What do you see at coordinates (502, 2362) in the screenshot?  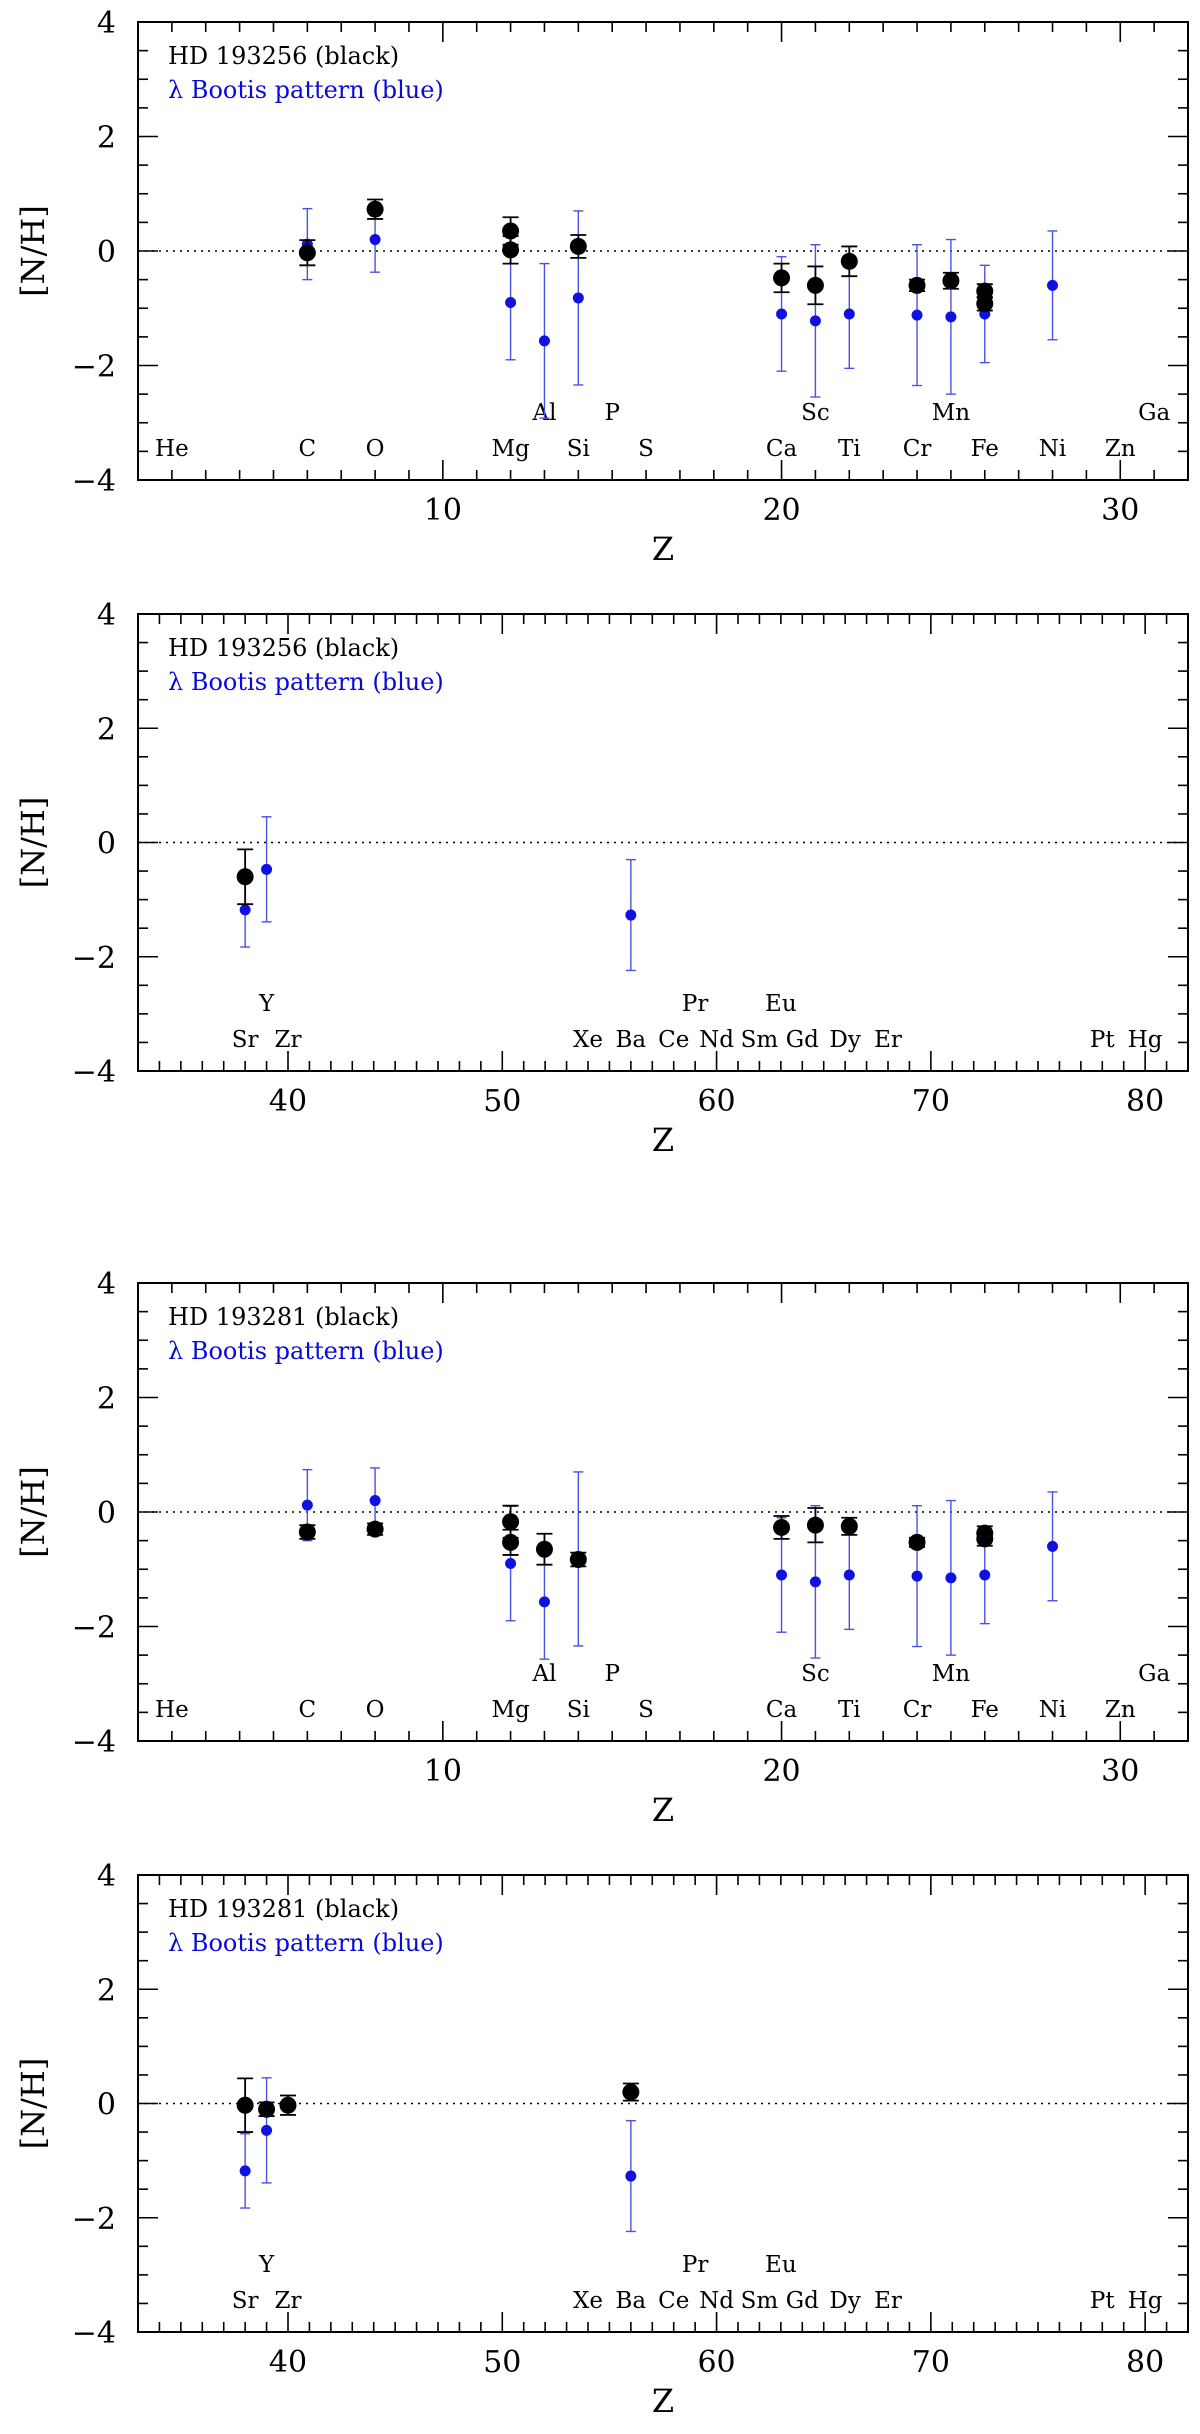 I see `x-tick-label: 50` at bounding box center [502, 2362].